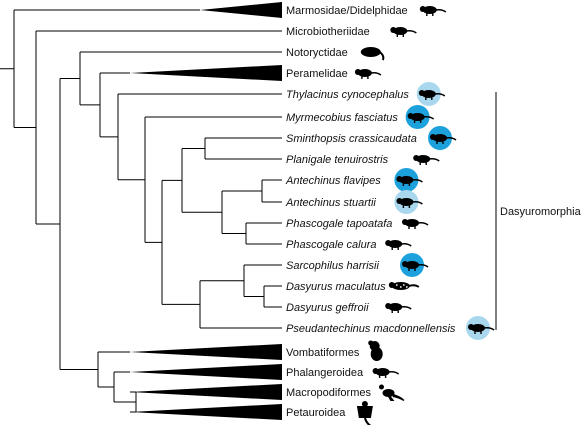  Describe the element at coordinates (317, 53) in the screenshot. I see `tip-label-notoryctidae: Notoryctidae` at that location.